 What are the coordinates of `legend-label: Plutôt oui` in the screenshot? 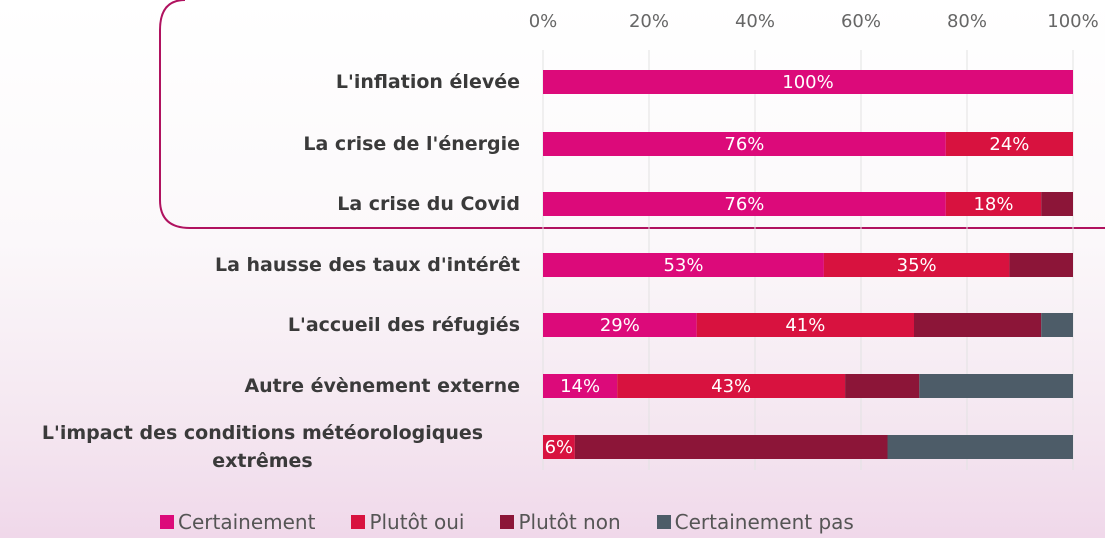 It's located at (417, 522).